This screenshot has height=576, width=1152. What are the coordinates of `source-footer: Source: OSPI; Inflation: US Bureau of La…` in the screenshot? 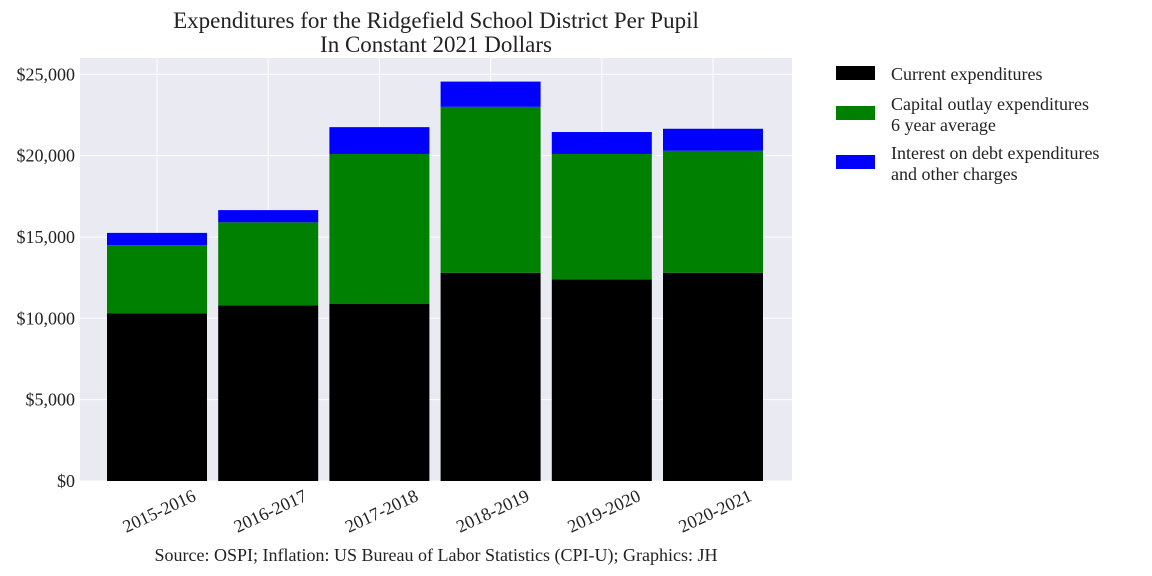 It's located at (436, 555).